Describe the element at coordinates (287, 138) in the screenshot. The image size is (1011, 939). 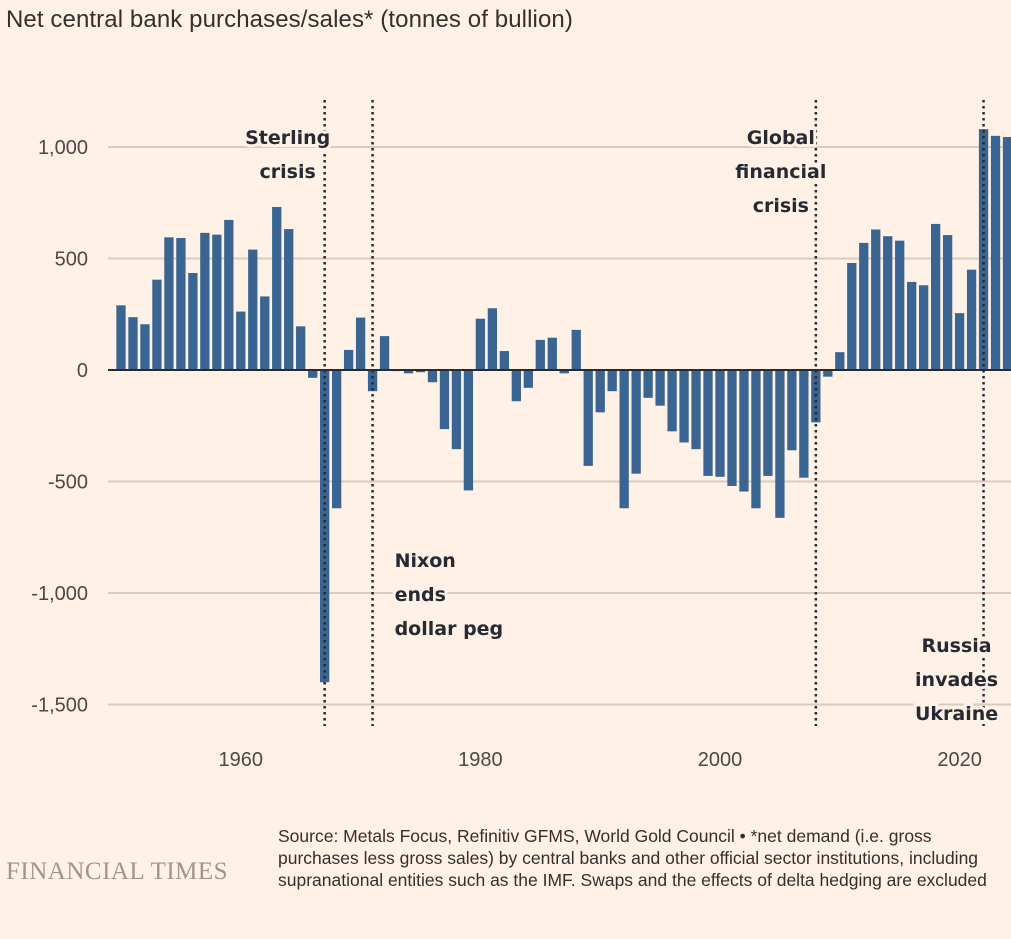
I see `annotation-text: Sterling` at that location.